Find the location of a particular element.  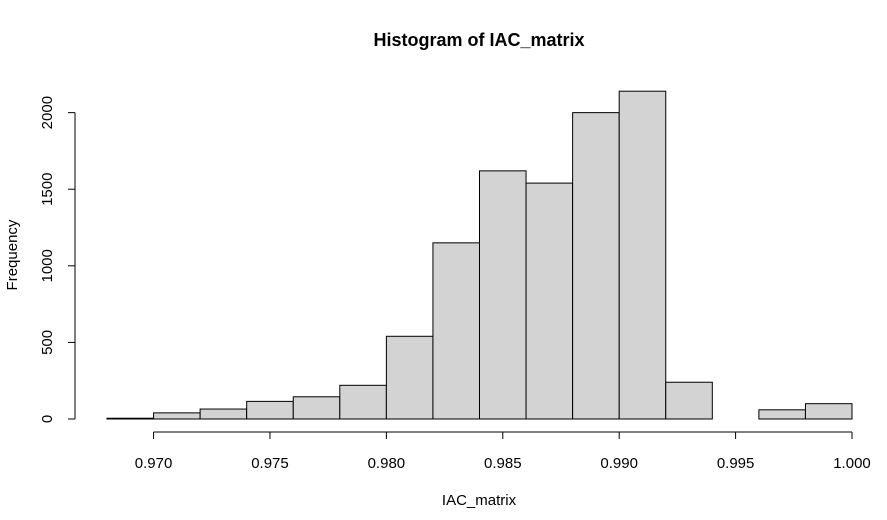

x-tick-label: 0.980 is located at coordinates (387, 463).